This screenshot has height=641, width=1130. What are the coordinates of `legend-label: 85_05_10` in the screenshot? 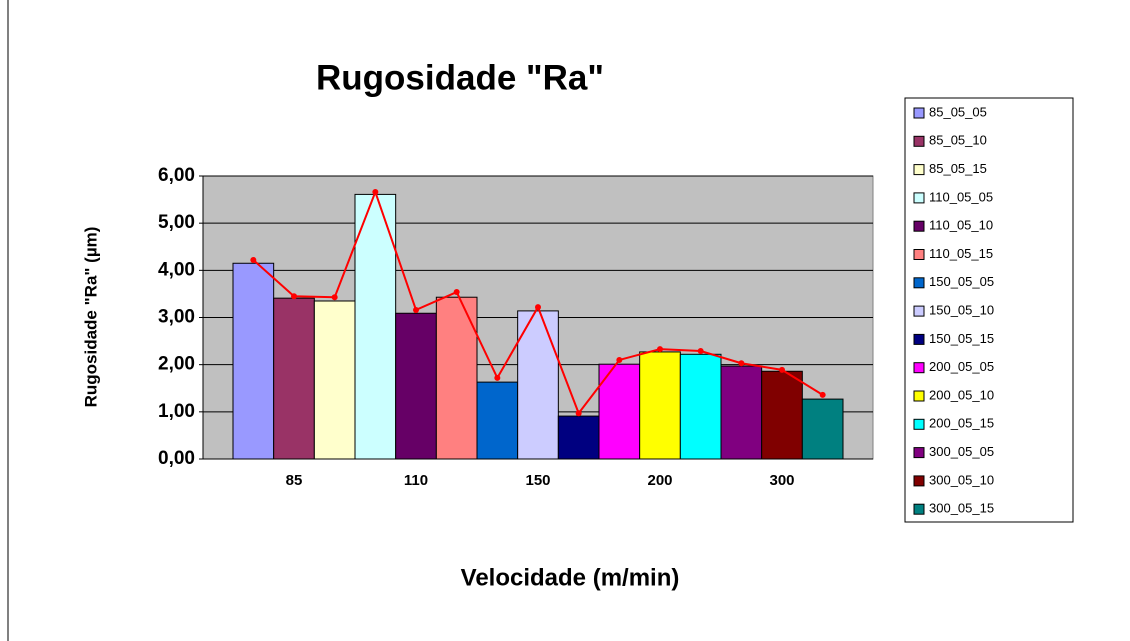 It's located at (958, 140).